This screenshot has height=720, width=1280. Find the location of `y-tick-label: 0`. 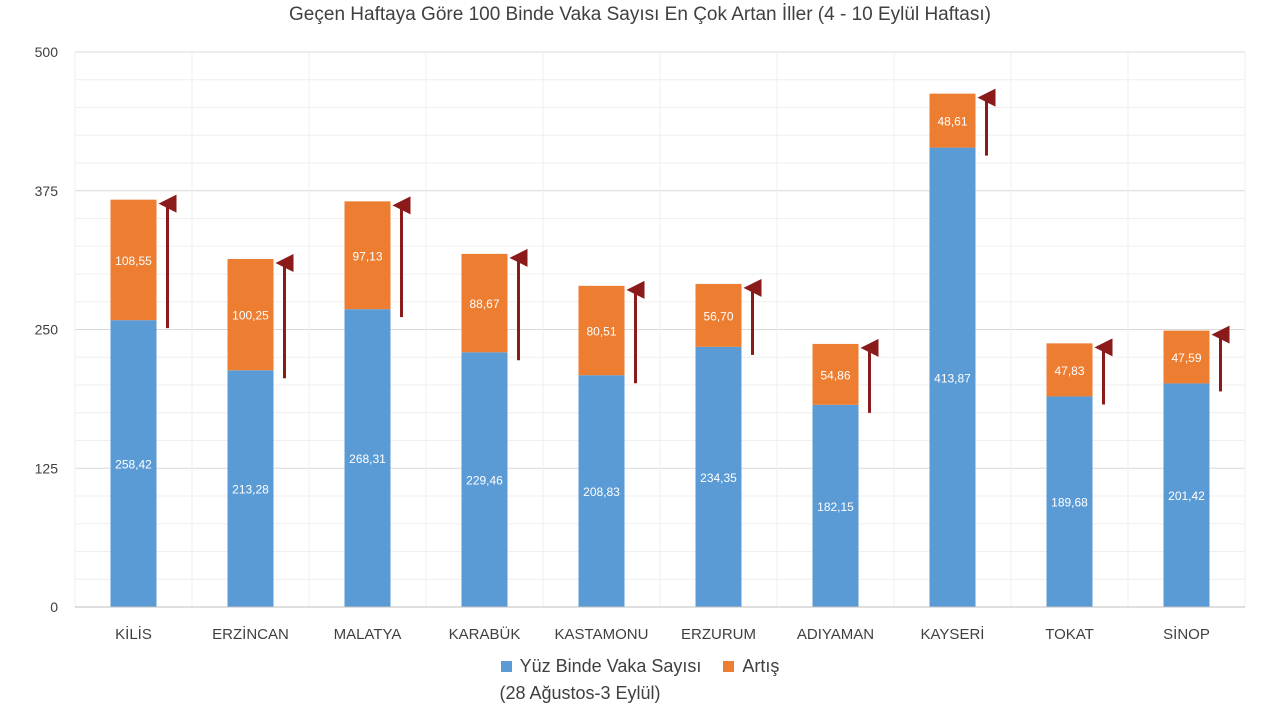

y-tick-label: 0 is located at coordinates (54, 607).